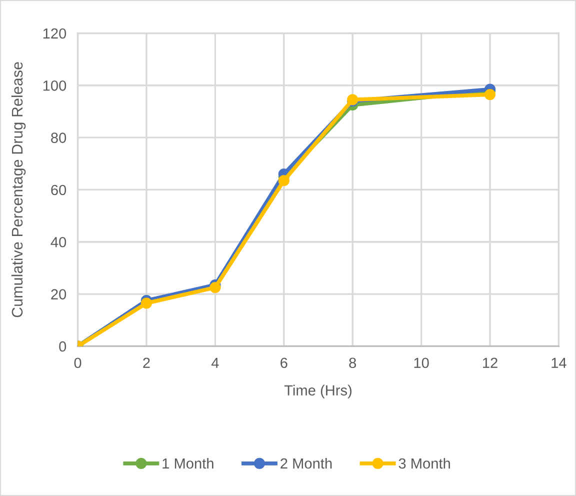  What do you see at coordinates (62, 346) in the screenshot?
I see `y-tick-label: 0` at bounding box center [62, 346].